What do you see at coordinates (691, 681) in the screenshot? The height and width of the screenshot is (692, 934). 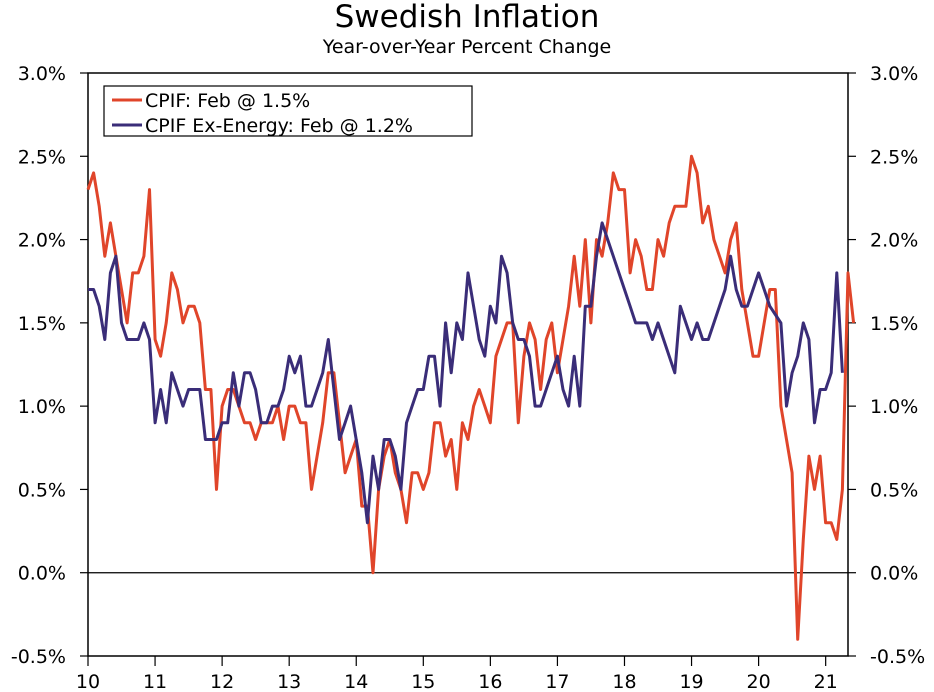 I see `x-tick-label: 19` at bounding box center [691, 681].